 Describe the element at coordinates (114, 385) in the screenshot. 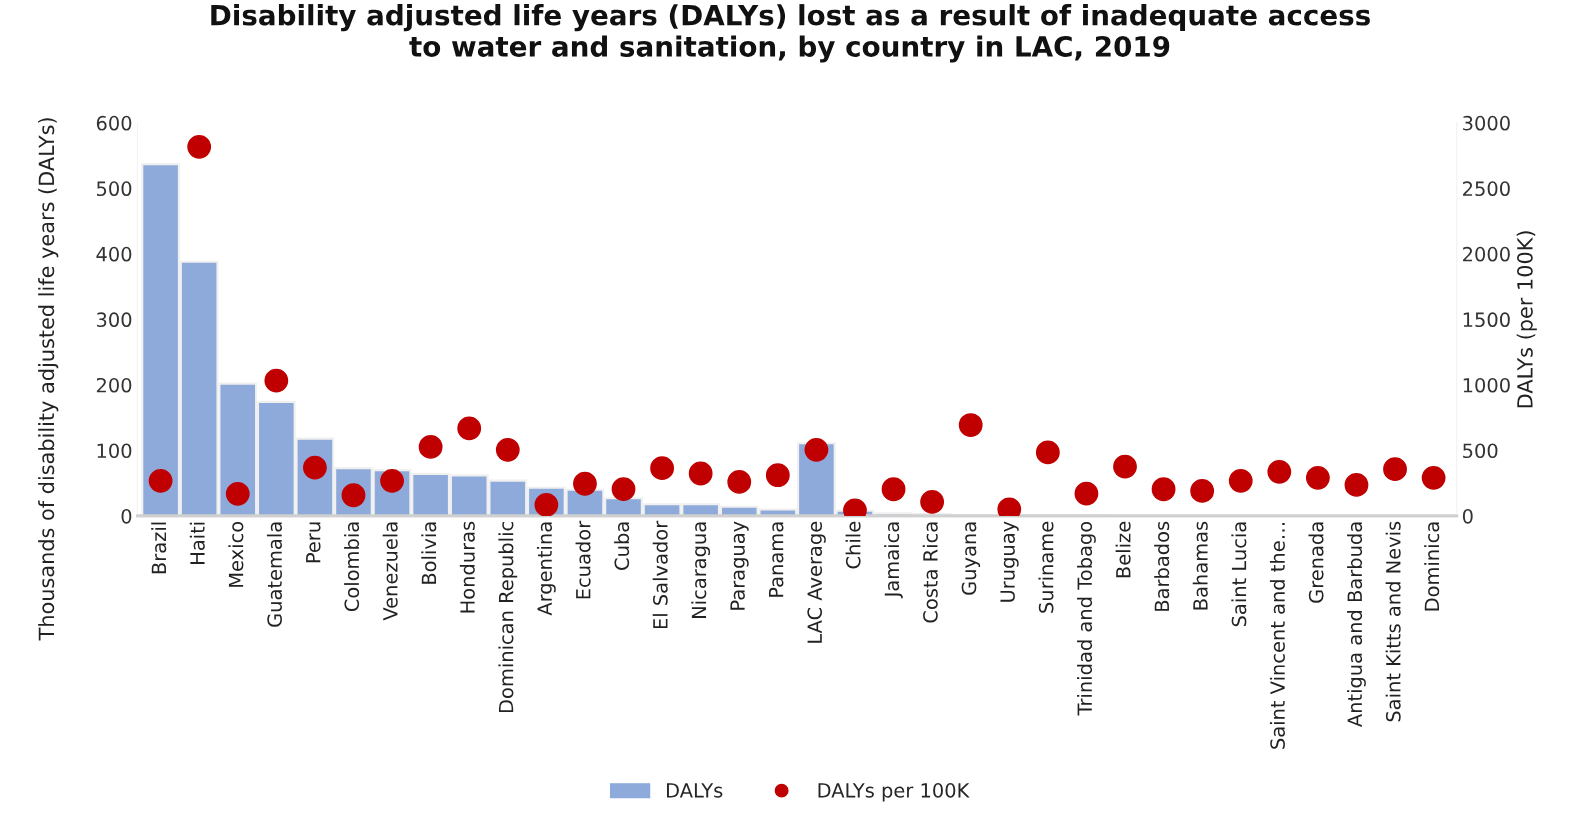

I see `y-tick-label: 200` at that location.